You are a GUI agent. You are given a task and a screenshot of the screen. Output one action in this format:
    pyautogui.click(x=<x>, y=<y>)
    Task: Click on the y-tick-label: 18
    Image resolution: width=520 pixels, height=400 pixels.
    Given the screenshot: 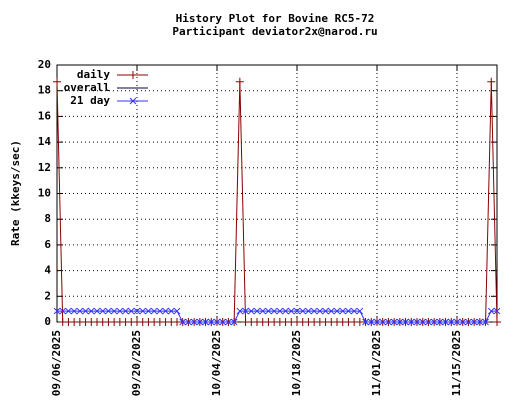 What is the action you would take?
    pyautogui.click(x=44, y=90)
    